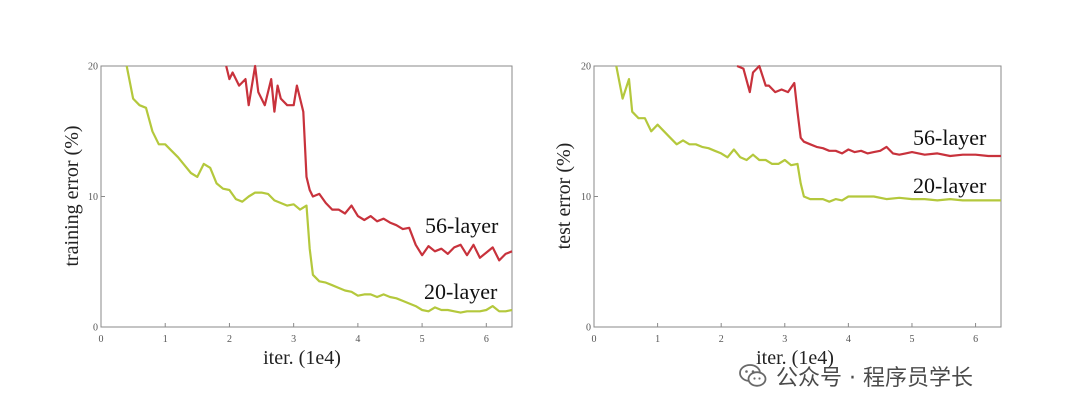 Image resolution: width=1080 pixels, height=417 pixels. I want to click on chart-1-series-line-56-layer, so click(369, 163).